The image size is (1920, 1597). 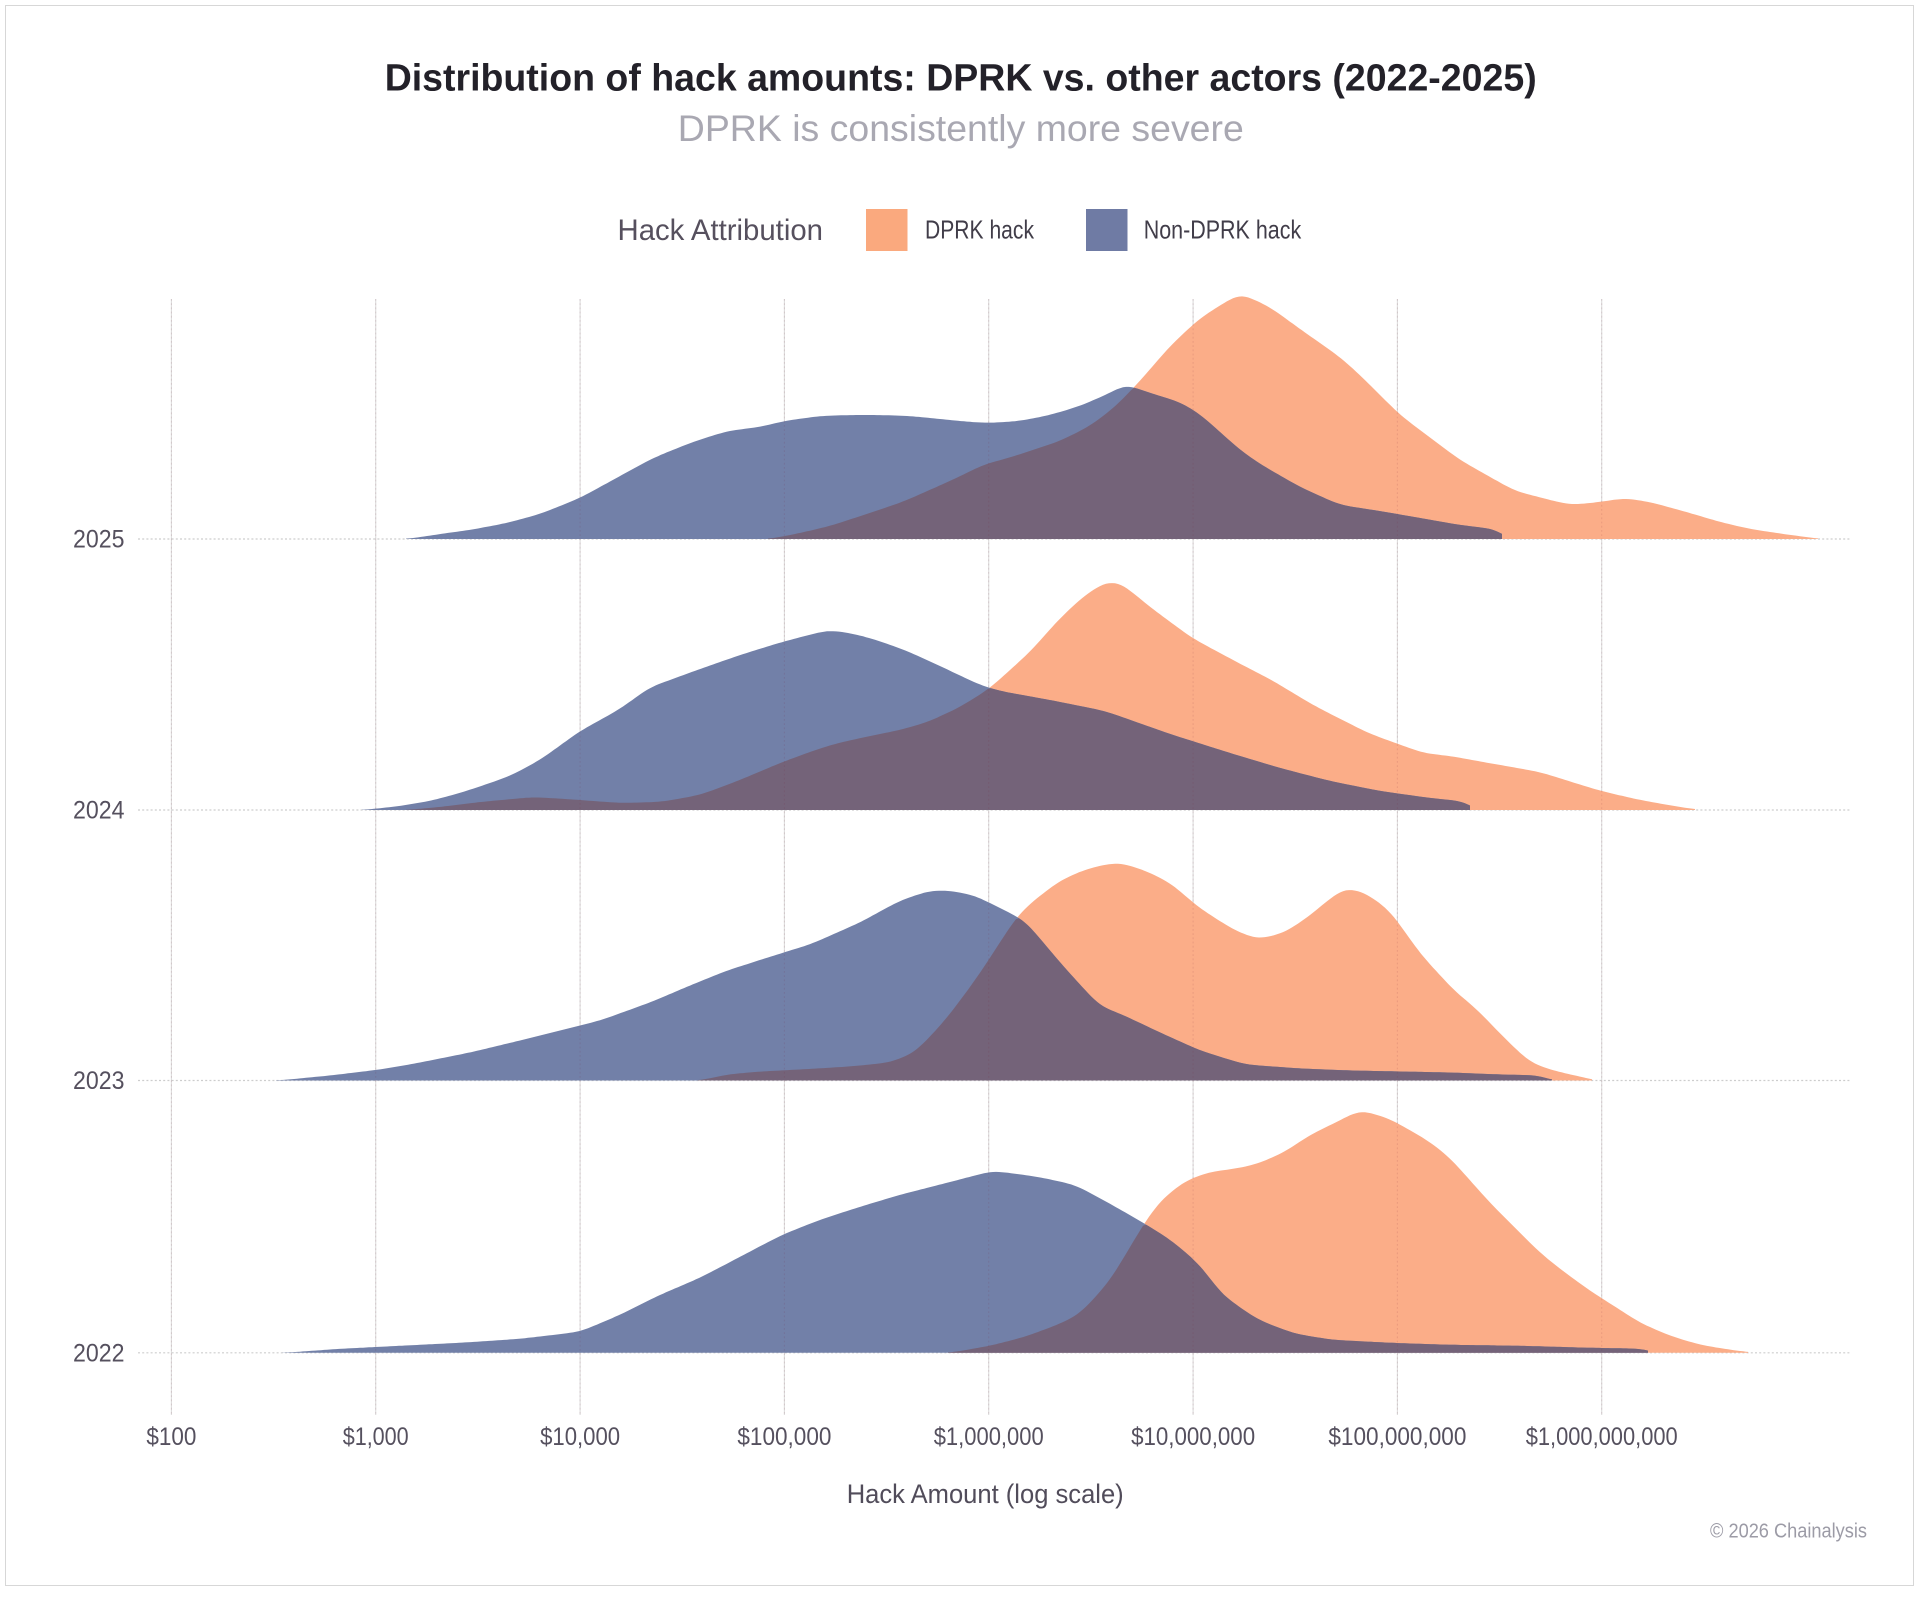 I want to click on svg-text: $1,000,000, so click(x=989, y=1437).